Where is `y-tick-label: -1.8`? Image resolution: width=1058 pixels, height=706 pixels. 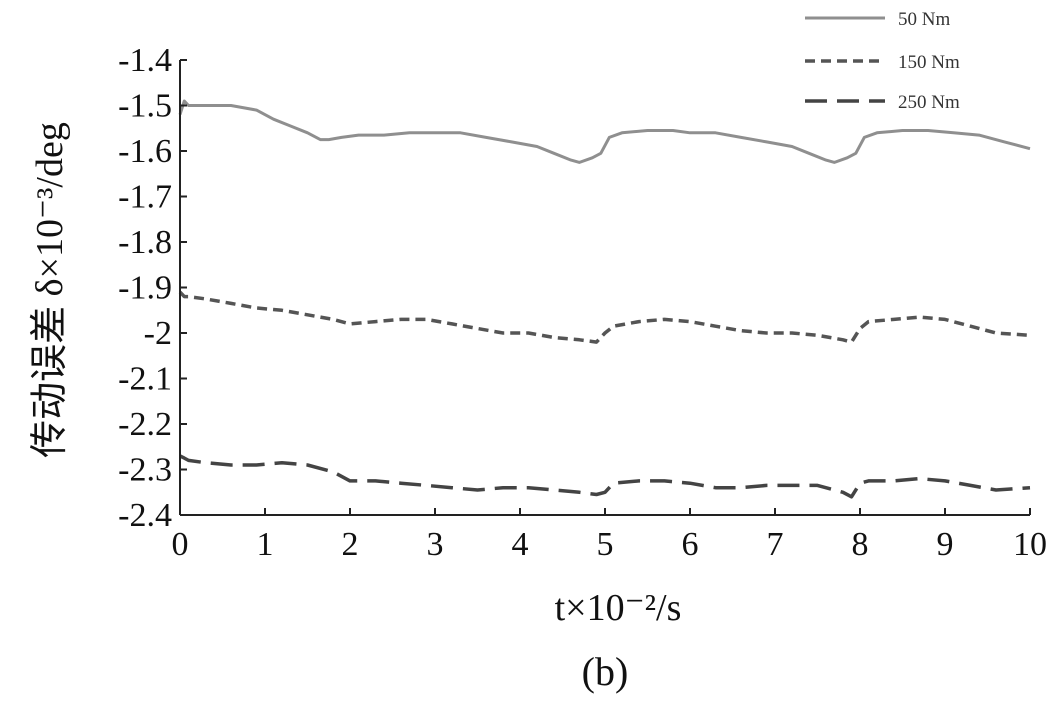 y-tick-label: -1.8 is located at coordinates (145, 242).